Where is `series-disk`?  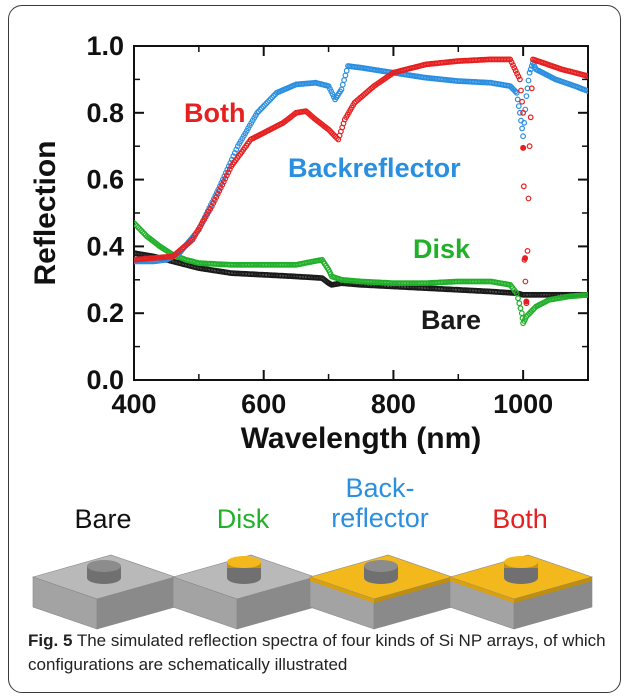
series-disk is located at coordinates (361, 273).